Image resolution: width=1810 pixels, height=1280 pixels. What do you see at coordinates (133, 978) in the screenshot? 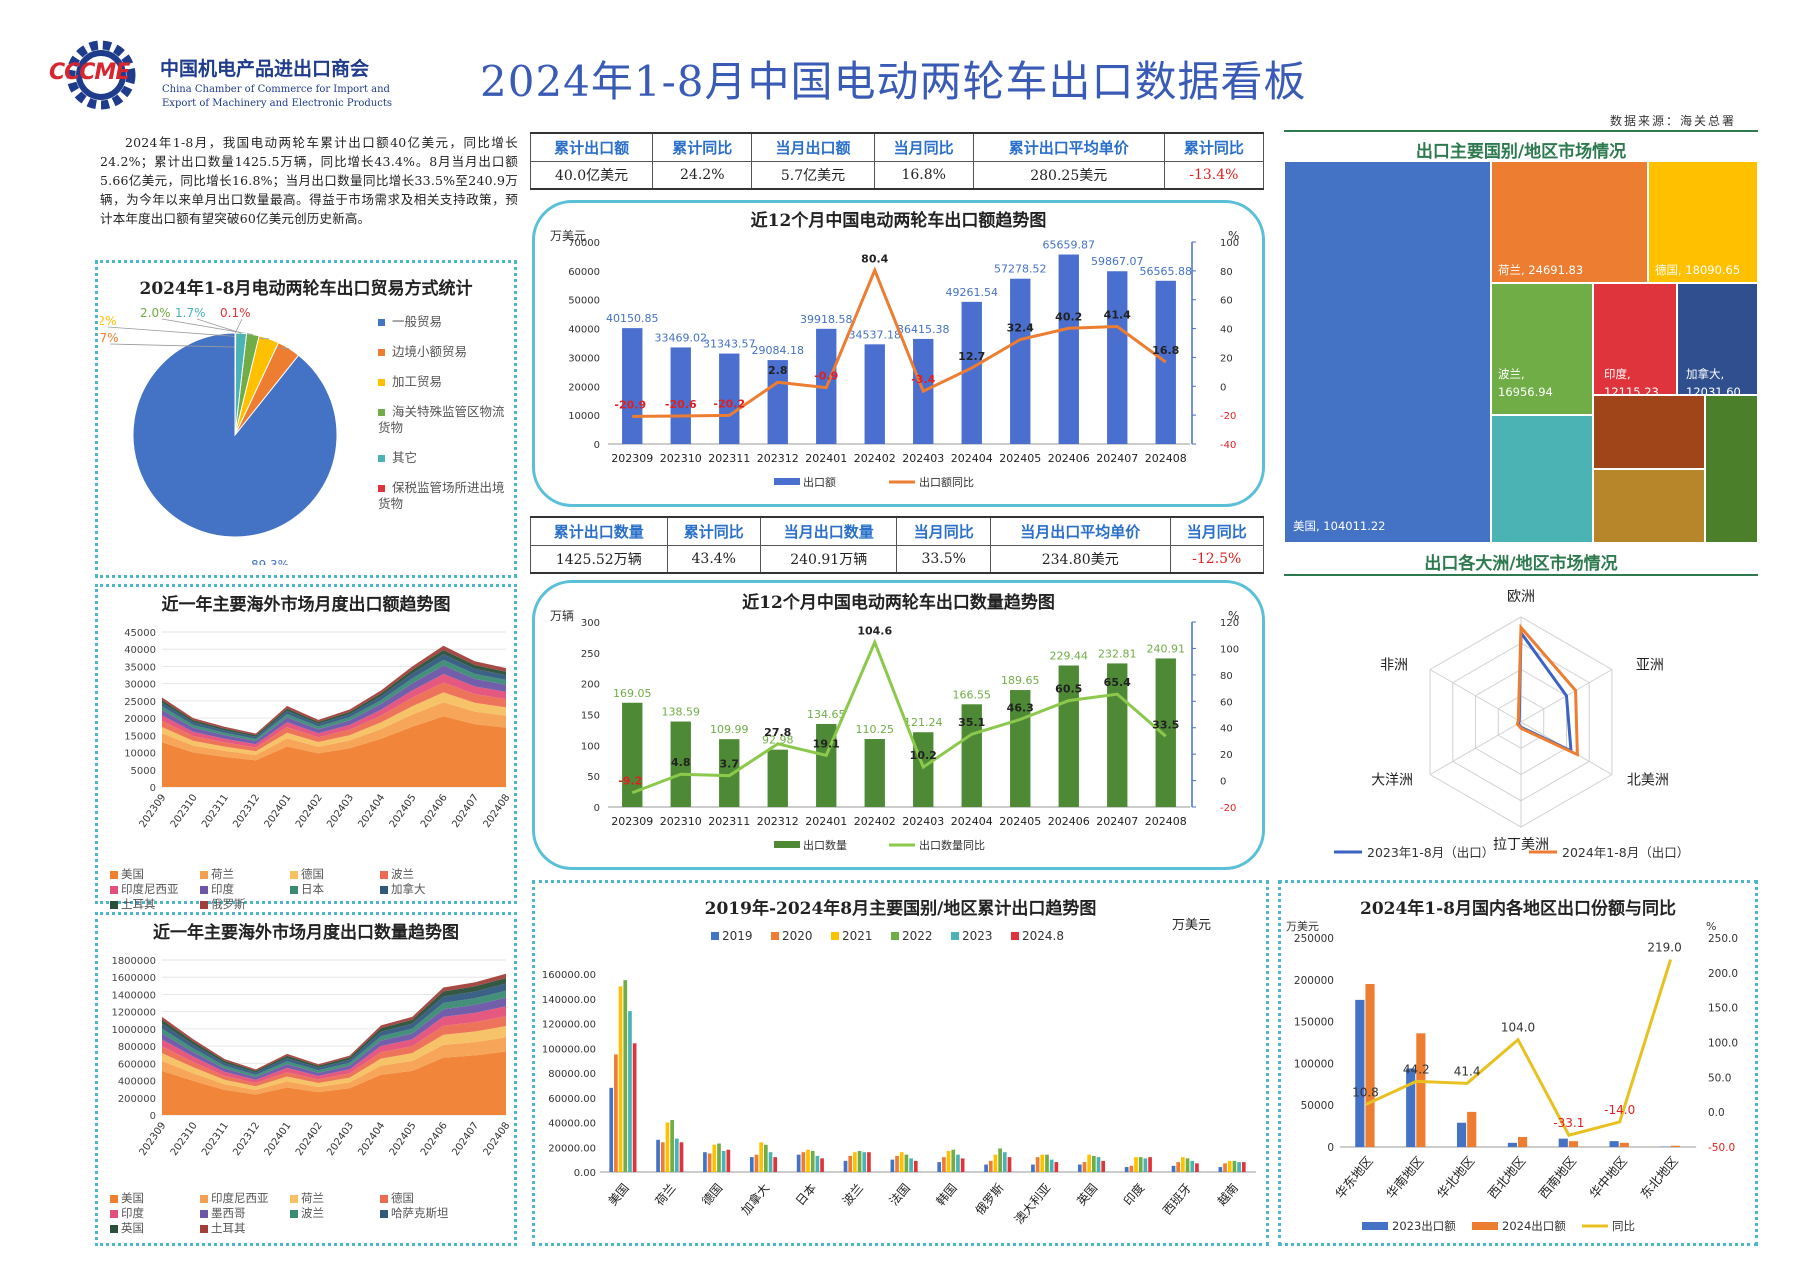
I see `y-tick-label: 1600000` at bounding box center [133, 978].